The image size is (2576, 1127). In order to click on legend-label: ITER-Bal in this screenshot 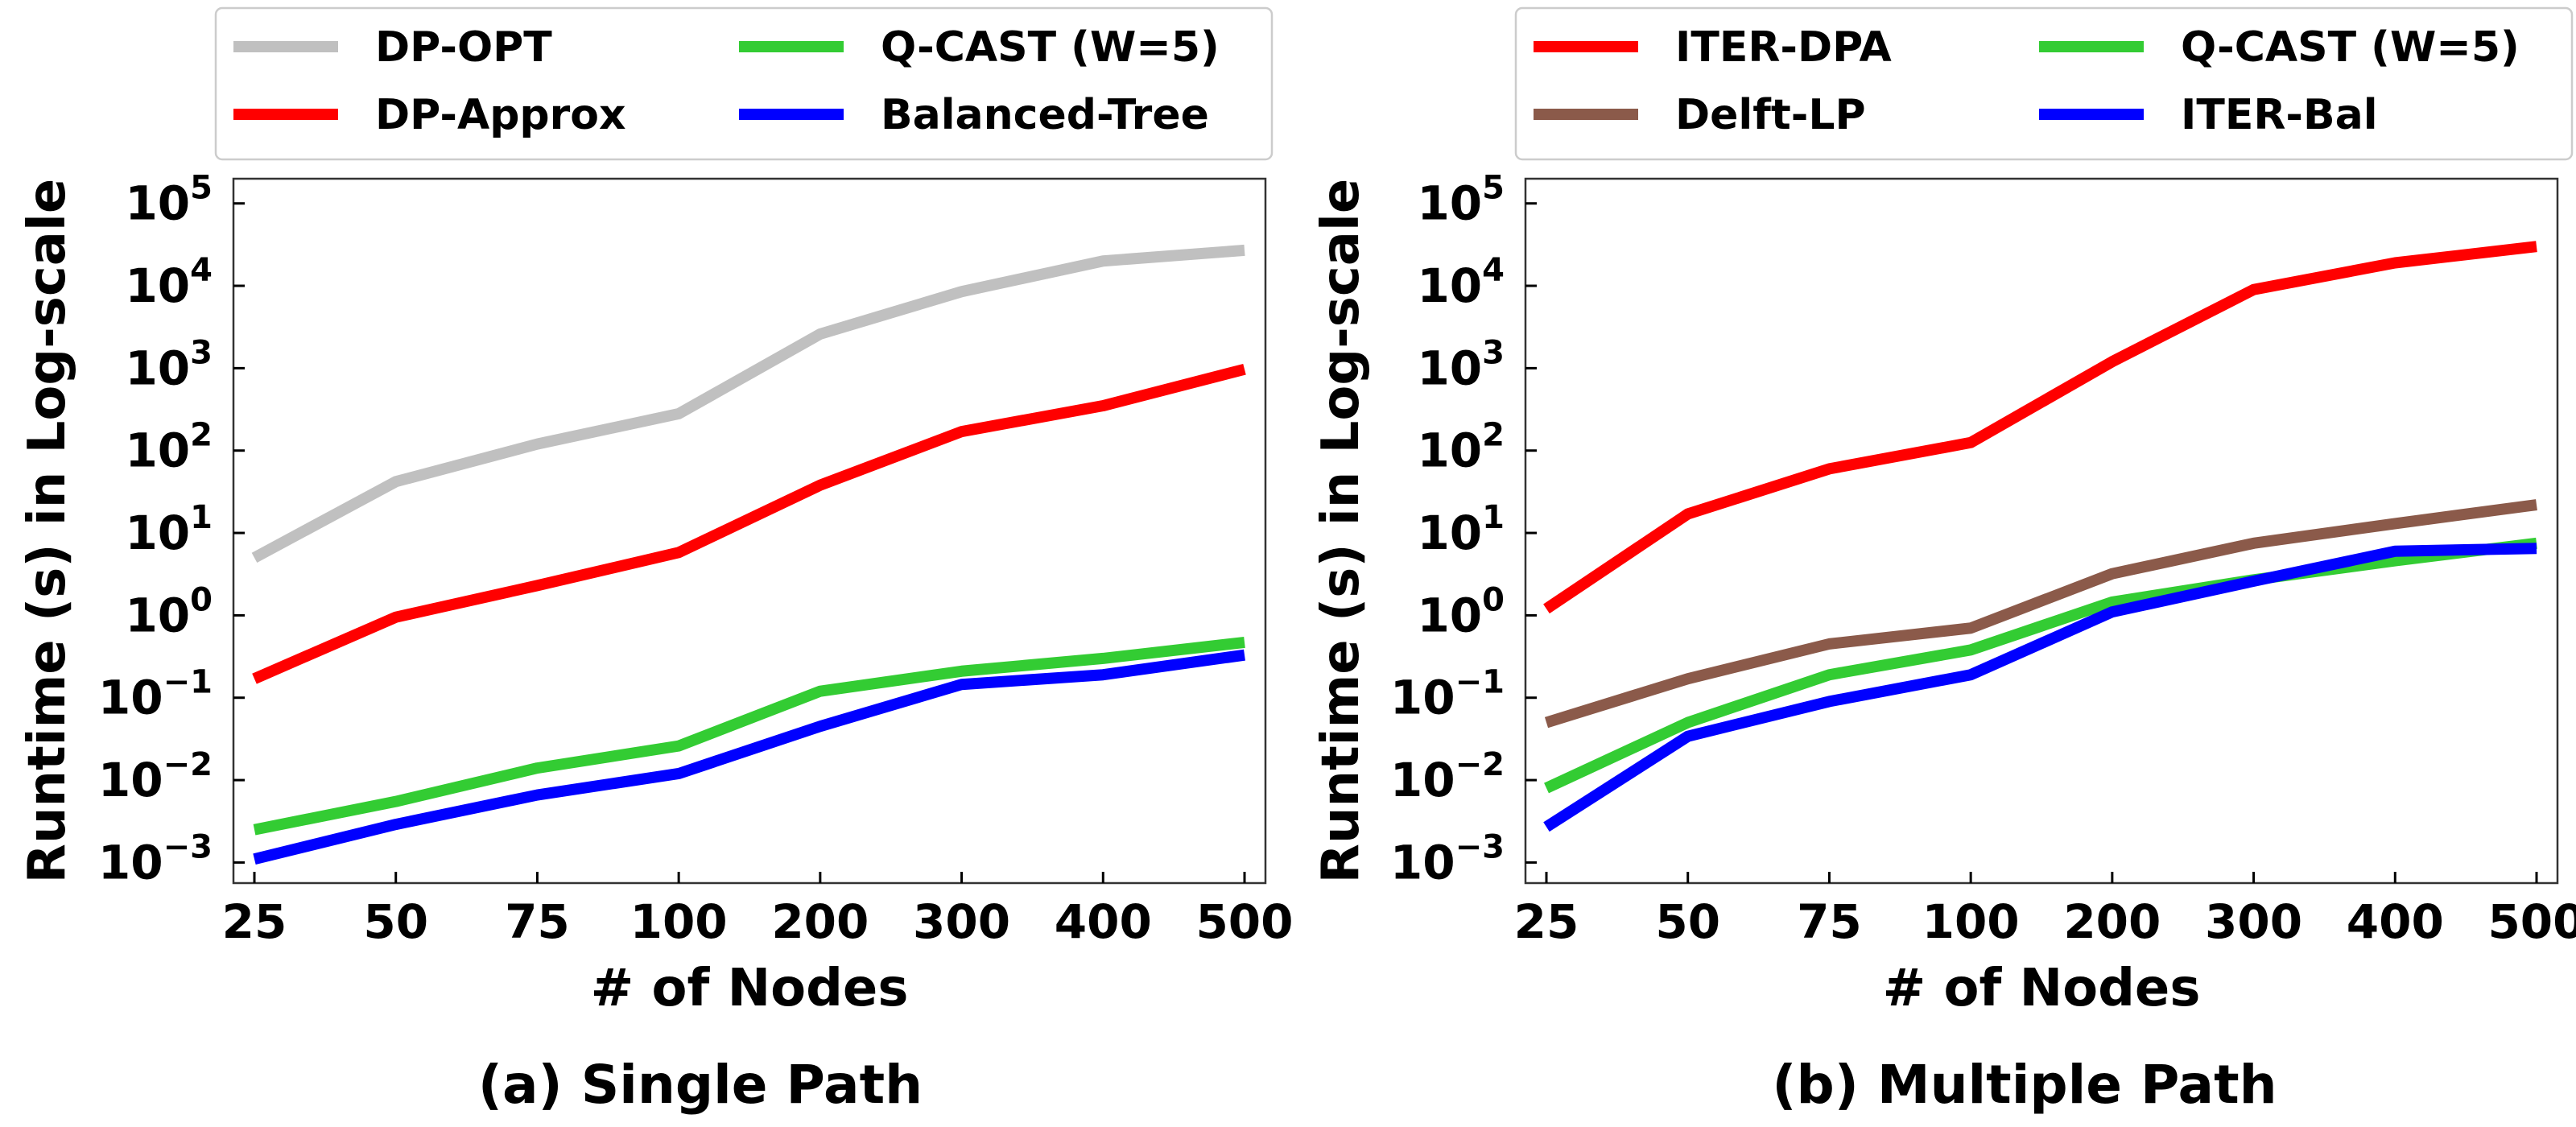, I will do `click(2279, 115)`.